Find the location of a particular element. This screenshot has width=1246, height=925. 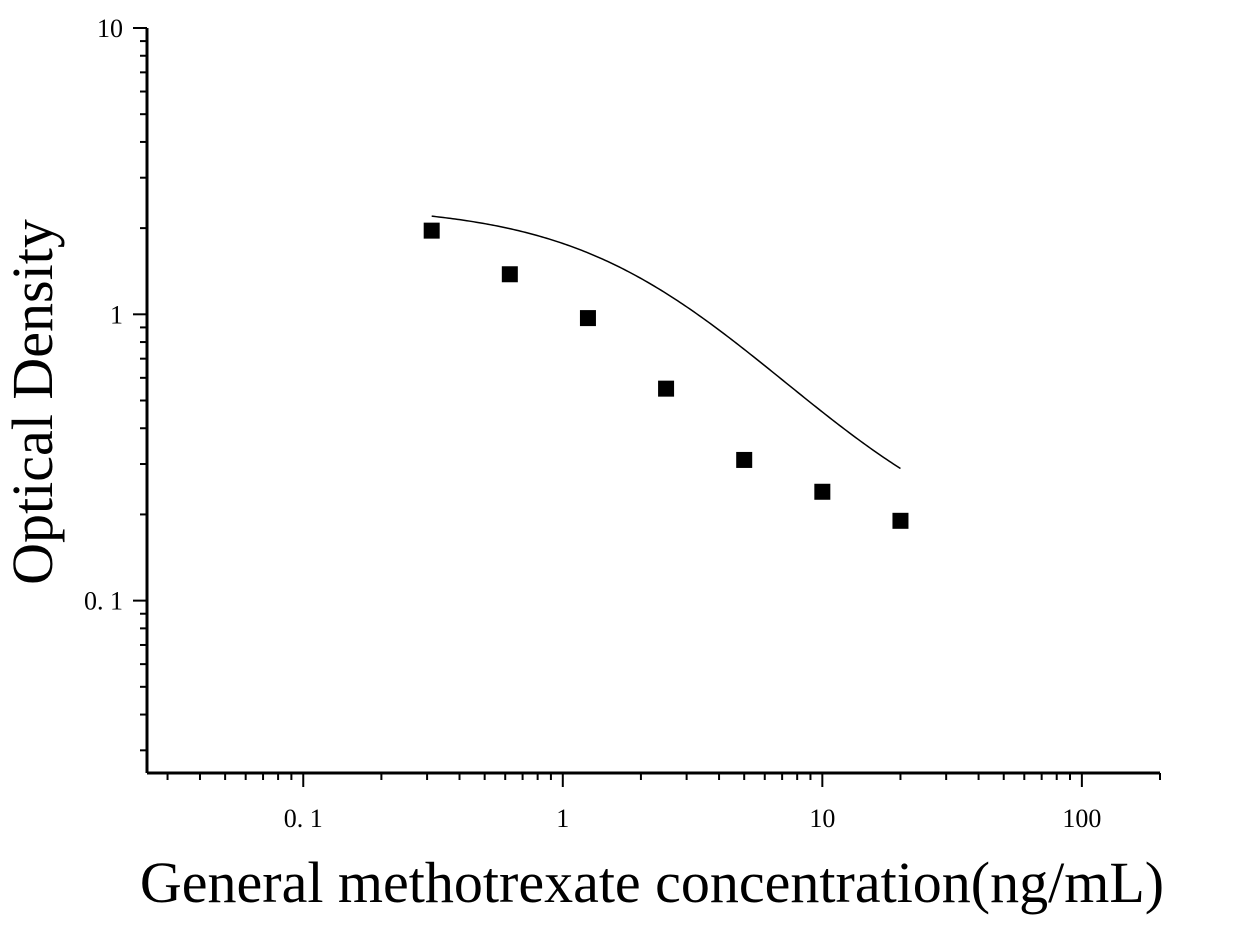

fit-curve-line is located at coordinates (666, 342).